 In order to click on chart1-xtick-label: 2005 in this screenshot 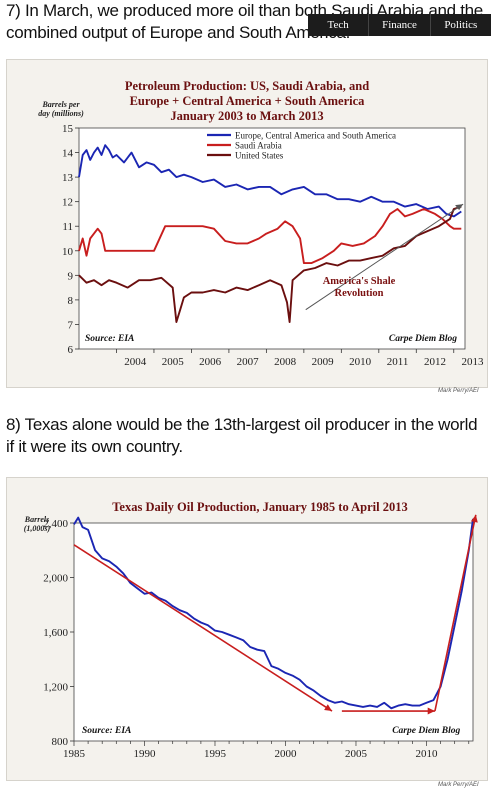, I will do `click(173, 362)`.